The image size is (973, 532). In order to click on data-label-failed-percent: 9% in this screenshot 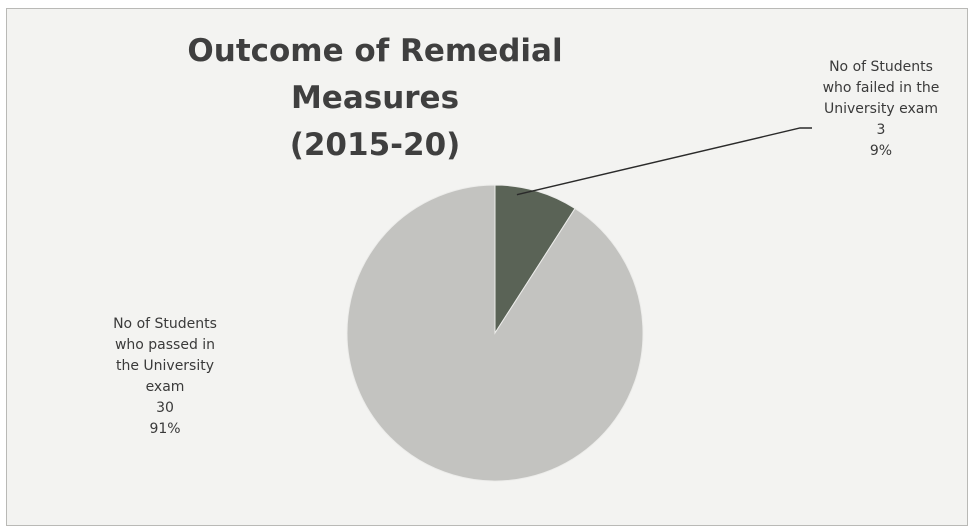, I will do `click(881, 151)`.